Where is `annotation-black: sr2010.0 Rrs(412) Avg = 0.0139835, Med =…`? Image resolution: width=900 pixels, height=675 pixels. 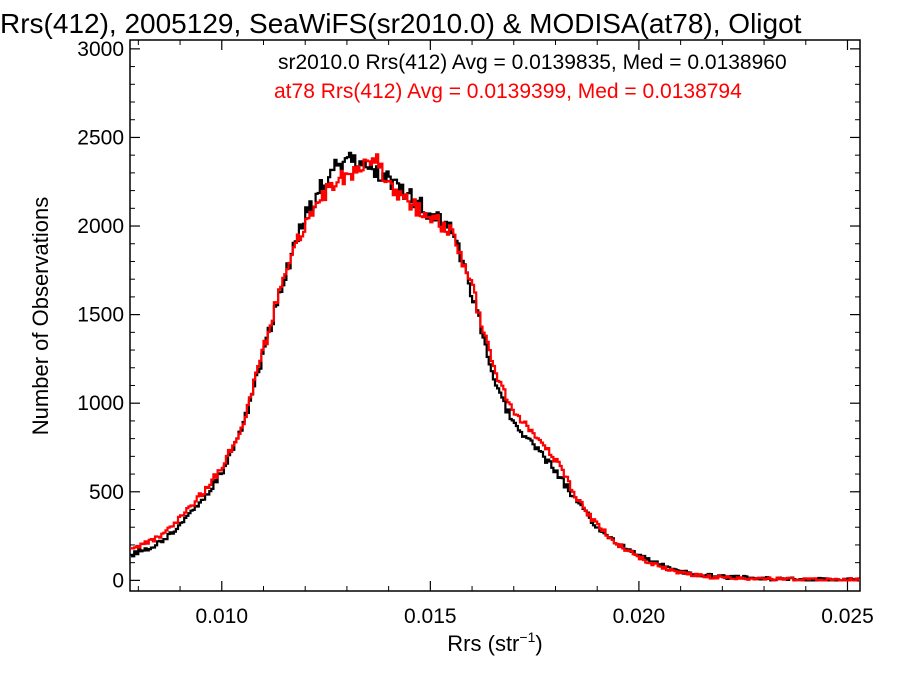
annotation-black: sr2010.0 Rrs(412) Avg = 0.0139835, Med =… is located at coordinates (532, 62).